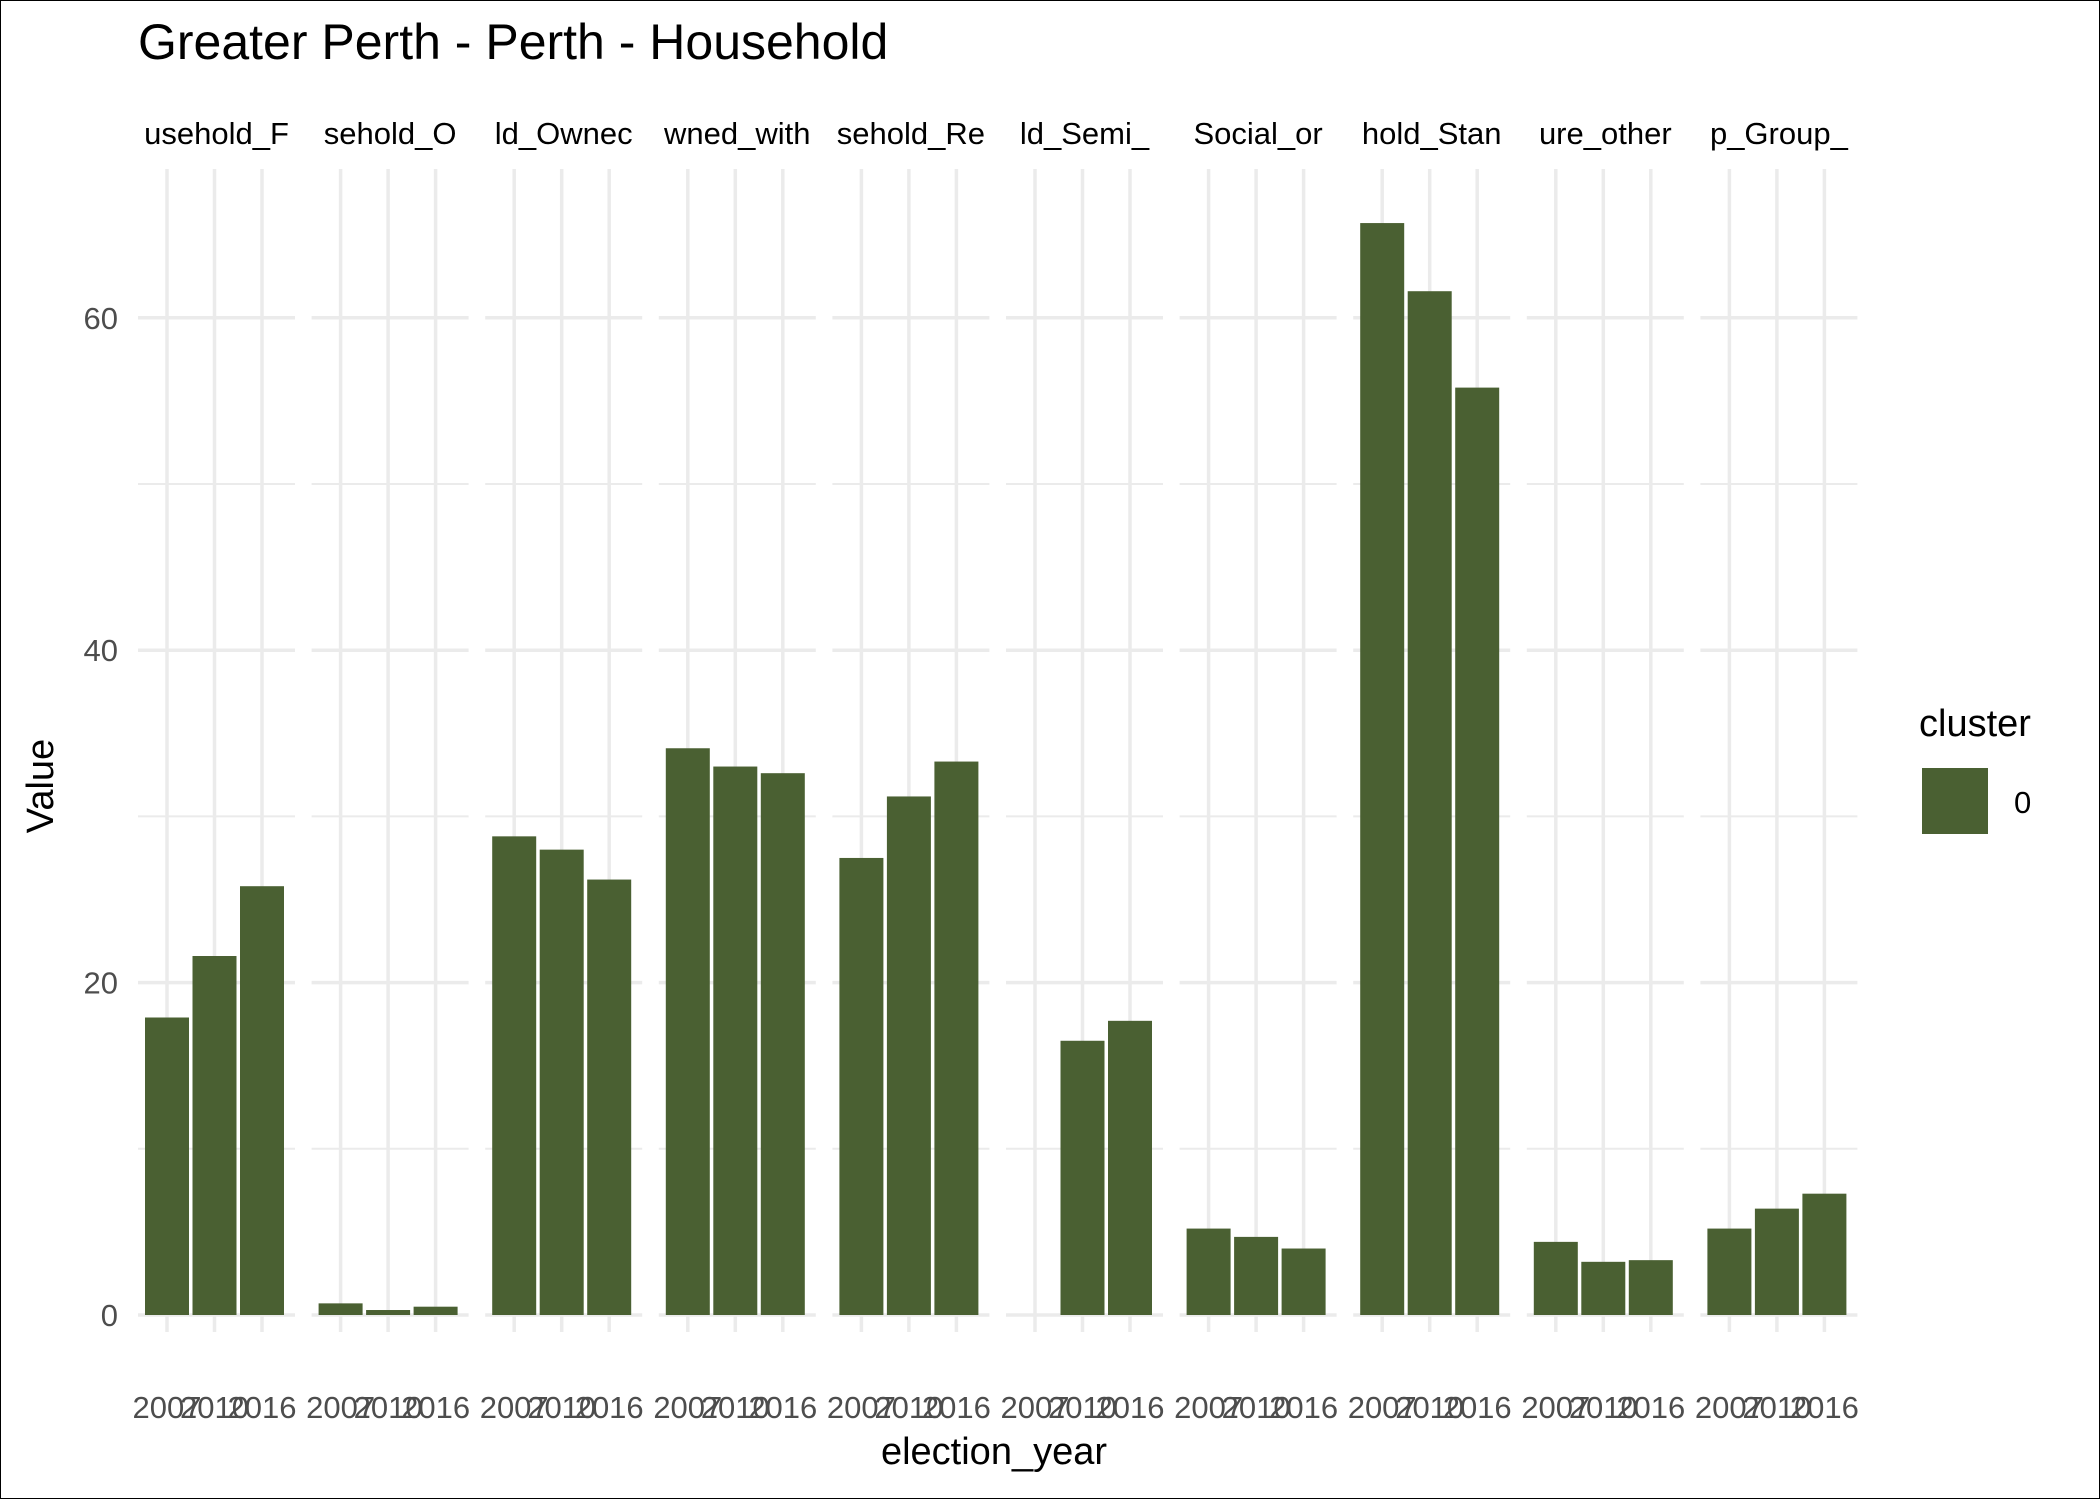 This screenshot has width=2100, height=1499. I want to click on x-axis-label: election_year, so click(994, 1452).